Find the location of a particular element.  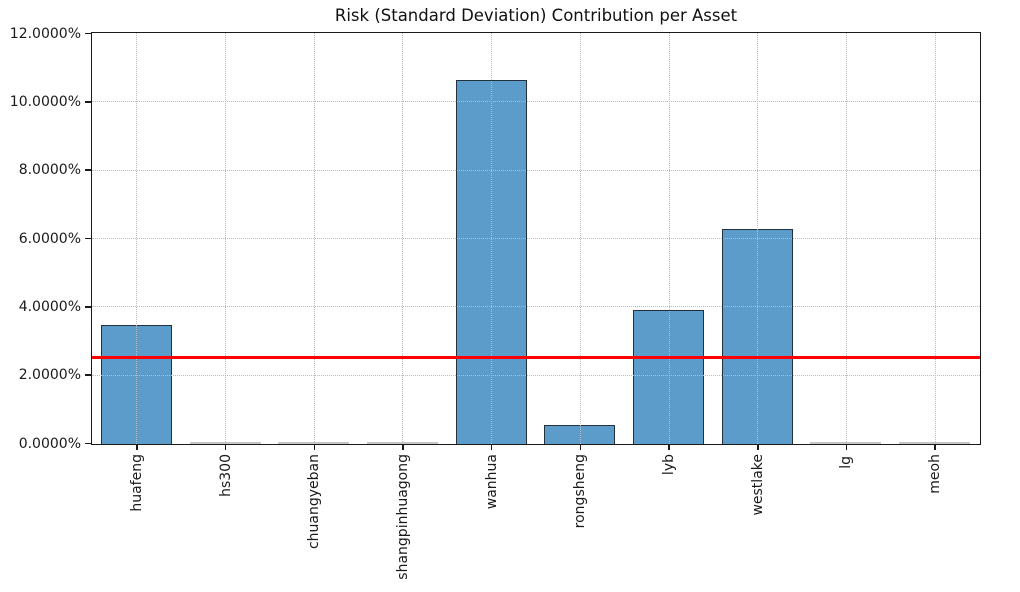

y-tick-label: 10.0000% is located at coordinates (45, 101).